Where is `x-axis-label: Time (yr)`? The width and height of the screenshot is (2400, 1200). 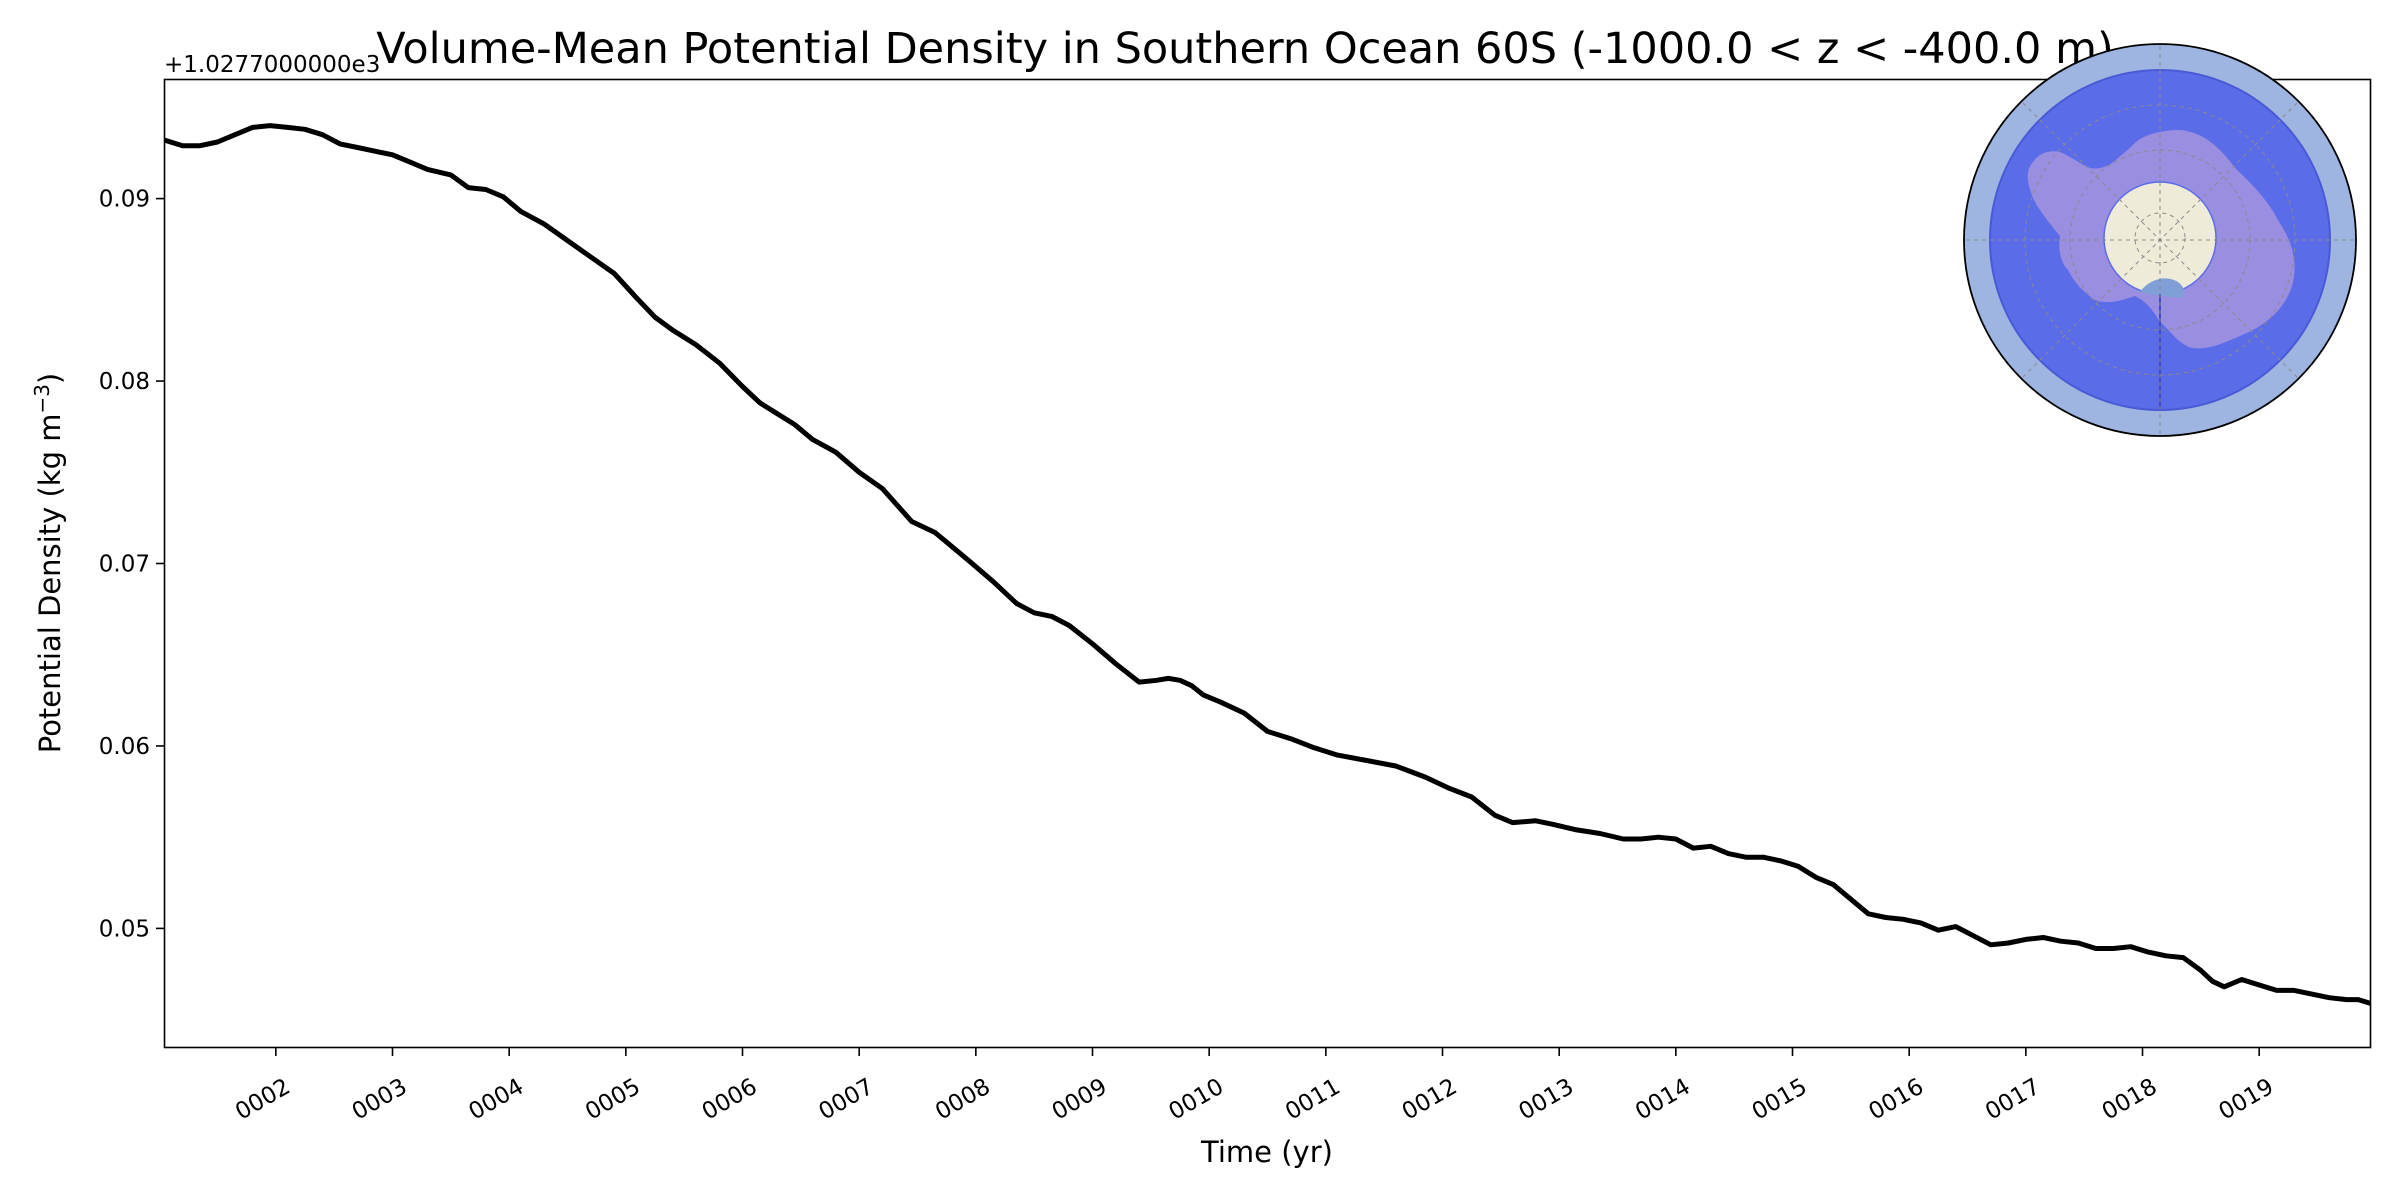
x-axis-label: Time (yr) is located at coordinates (1266, 1152).